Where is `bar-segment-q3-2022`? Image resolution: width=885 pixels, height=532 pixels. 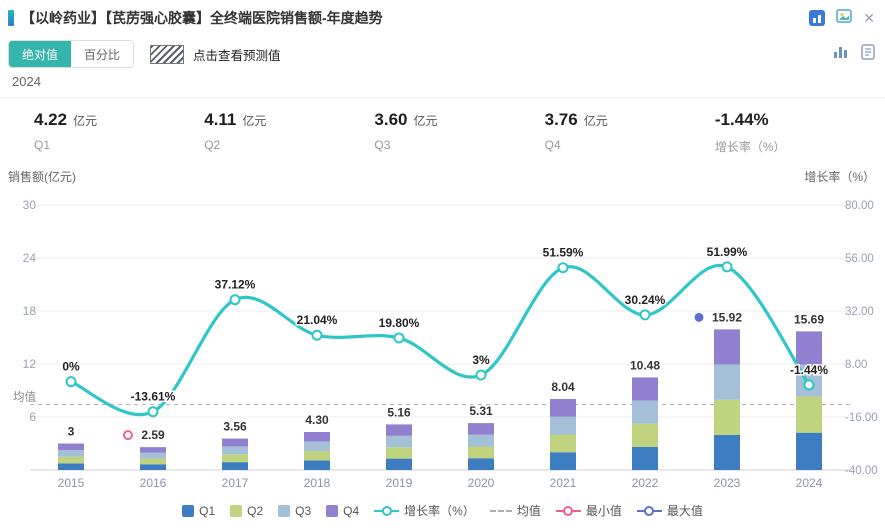 bar-segment-q3-2022 is located at coordinates (645, 412).